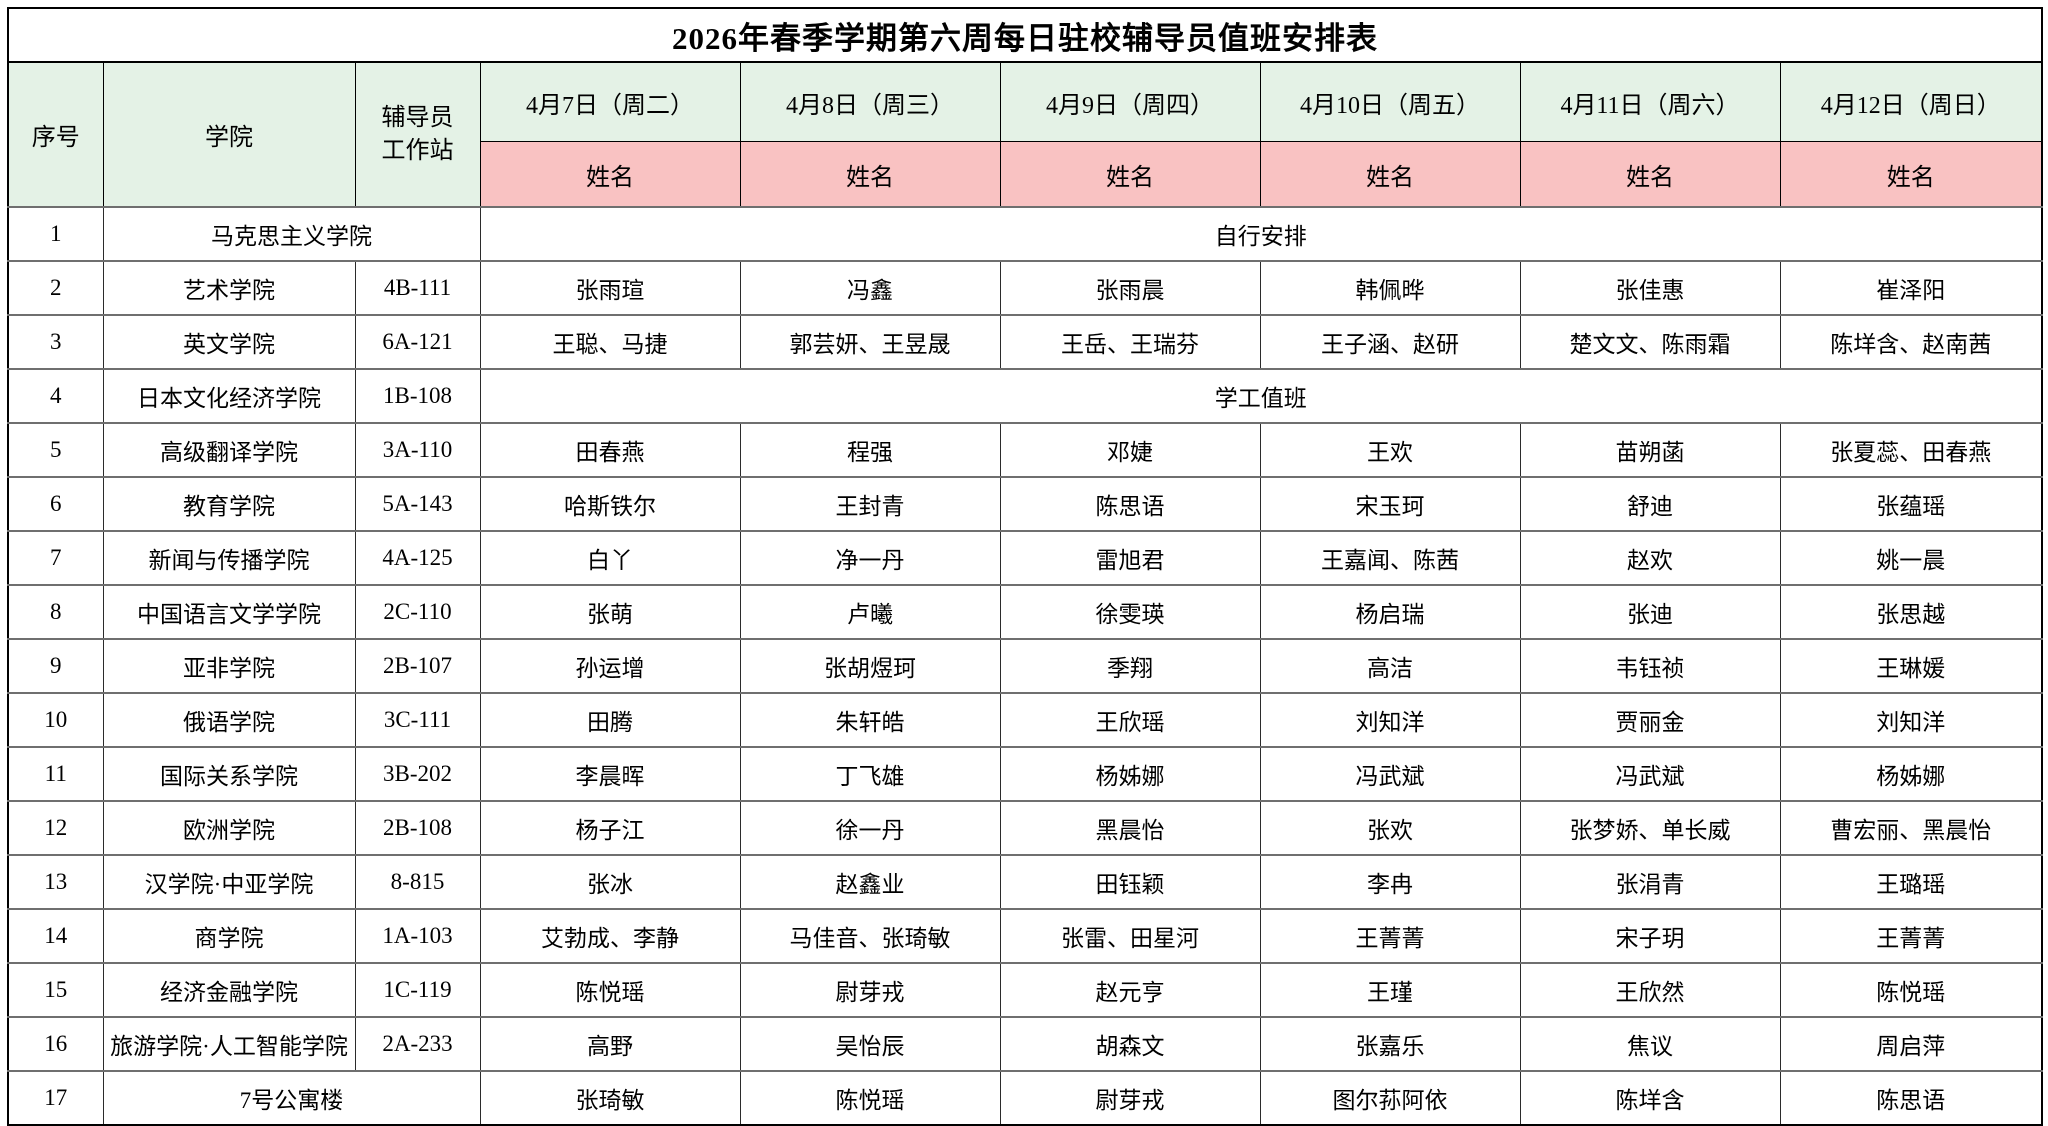 The image size is (2048, 1126). Describe the element at coordinates (229, 612) in the screenshot. I see `college-cell: 中国语言文学学院` at that location.